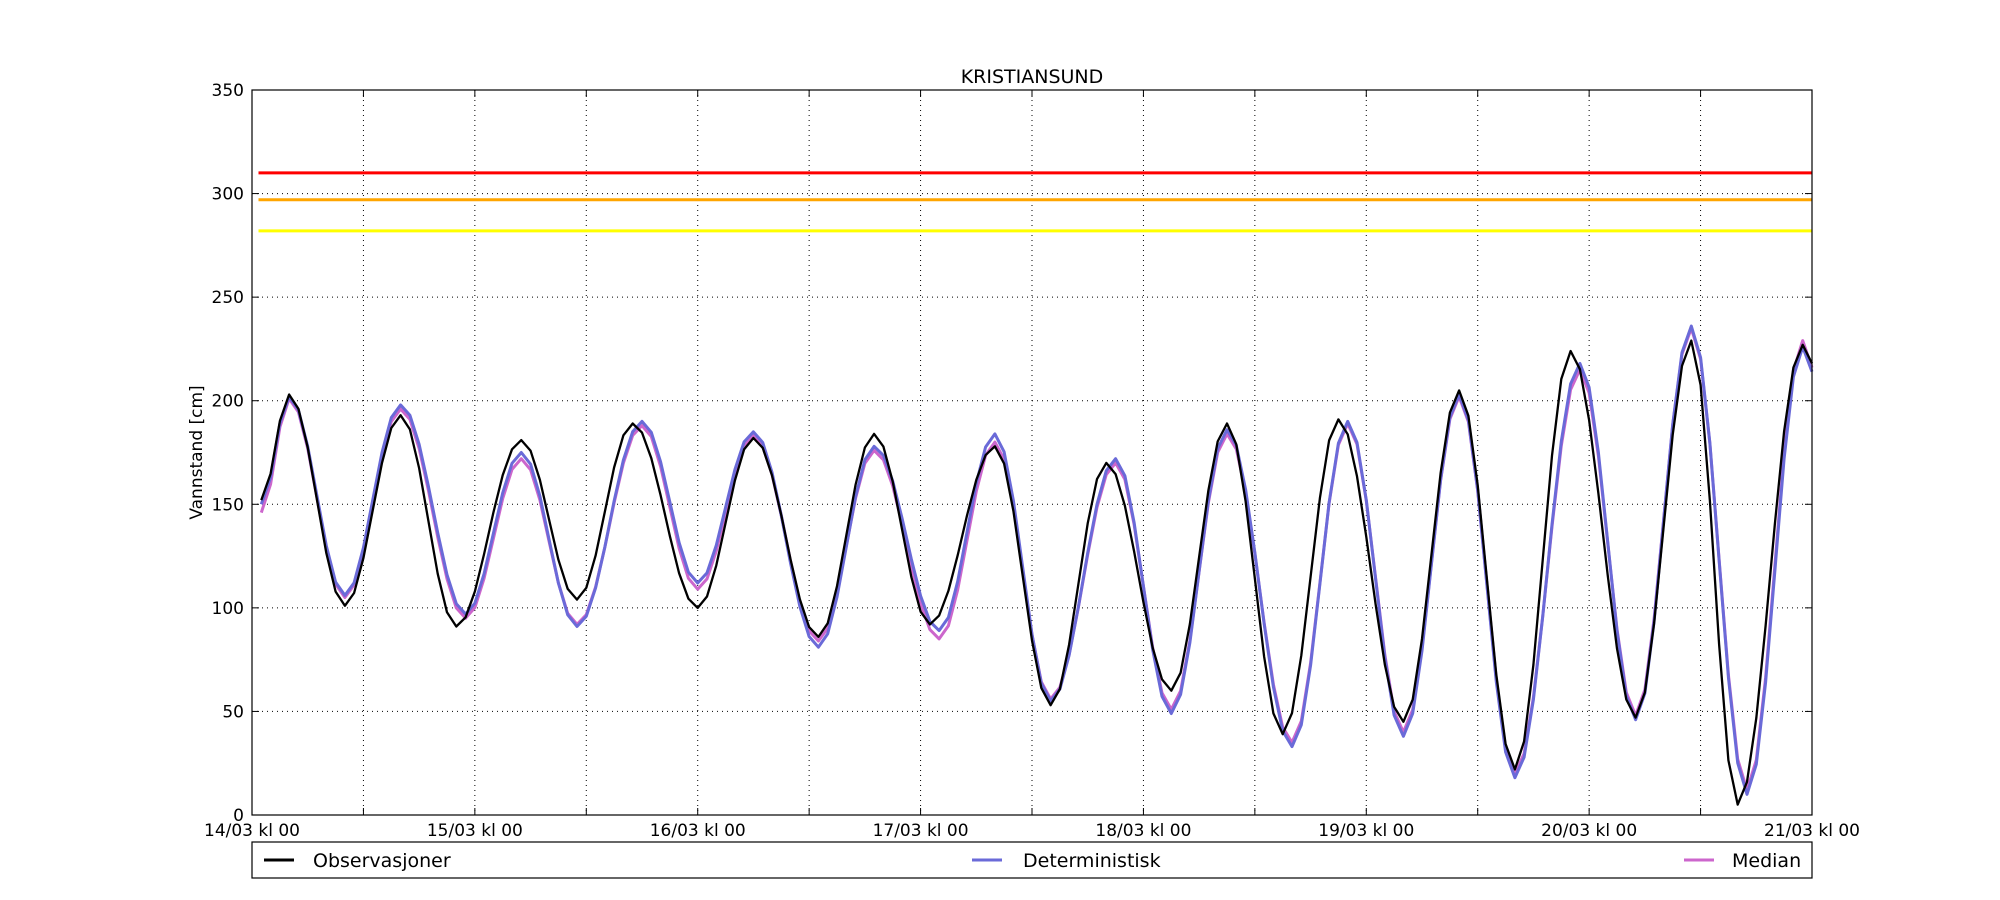  Describe the element at coordinates (233, 712) in the screenshot. I see `y-tick-label: 50` at that location.